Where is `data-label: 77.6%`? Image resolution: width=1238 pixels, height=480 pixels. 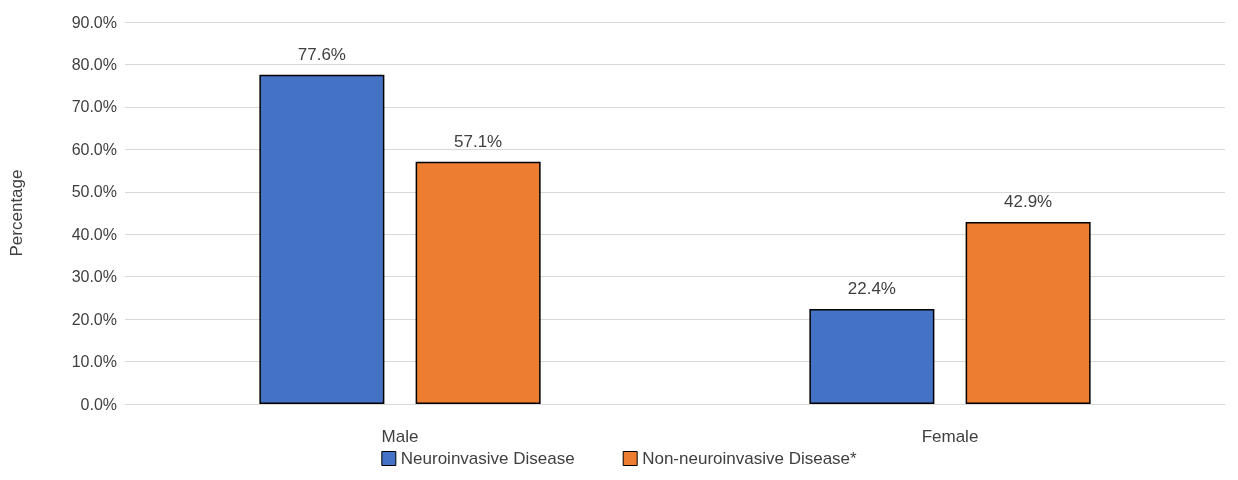 data-label: 77.6% is located at coordinates (321, 54).